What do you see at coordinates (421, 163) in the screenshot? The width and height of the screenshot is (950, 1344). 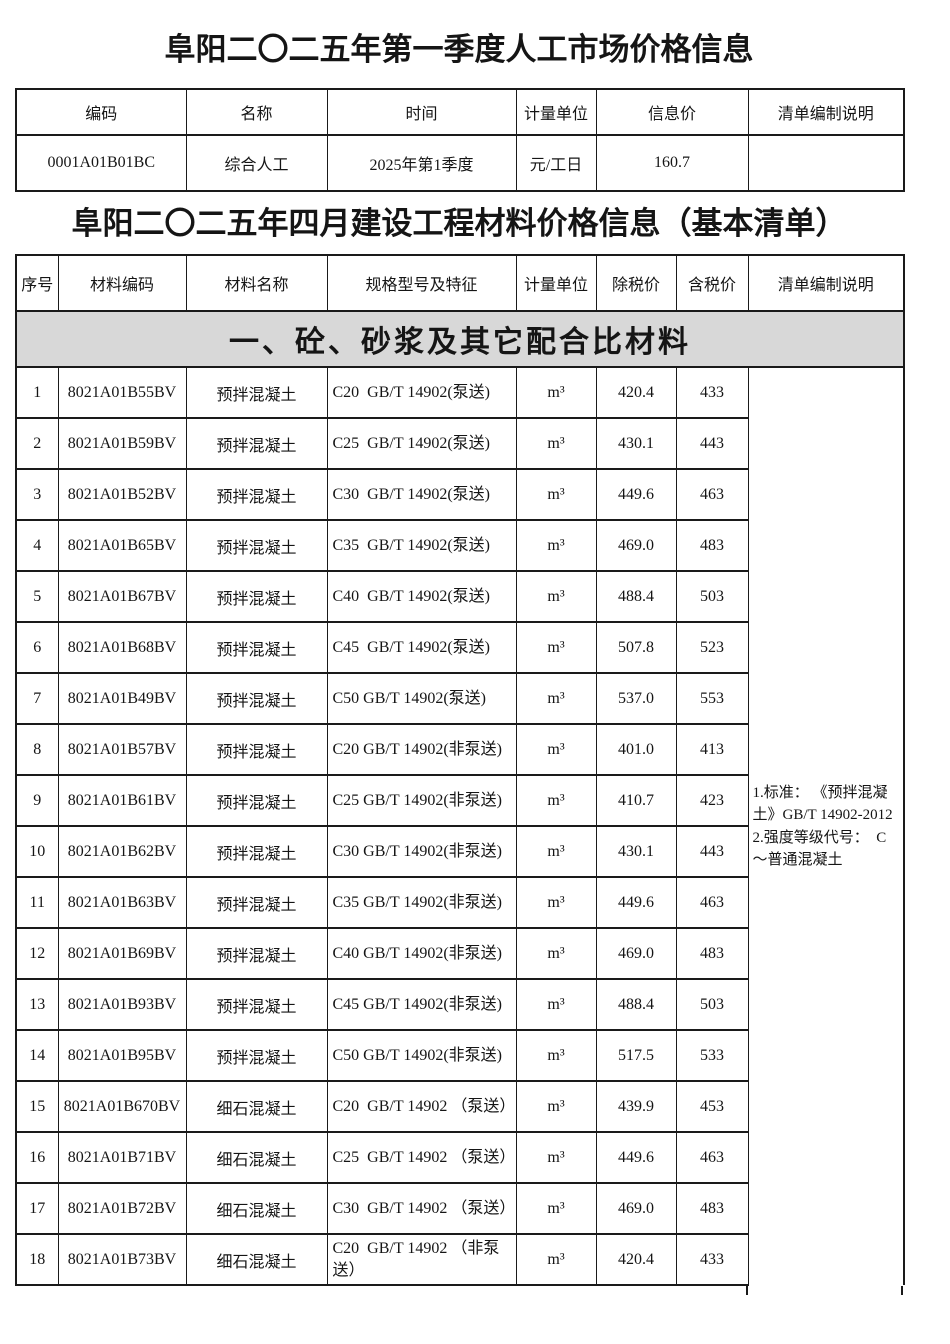 I see `labor-cell-time: 2025年第1季度` at bounding box center [421, 163].